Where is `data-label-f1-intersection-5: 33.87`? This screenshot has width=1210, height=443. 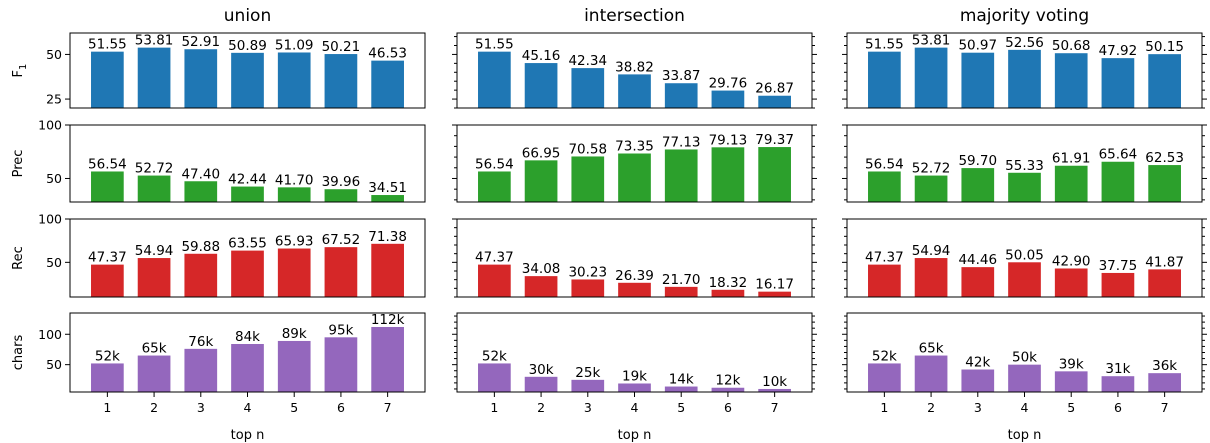
data-label-f1-intersection-5: 33.87 is located at coordinates (681, 76).